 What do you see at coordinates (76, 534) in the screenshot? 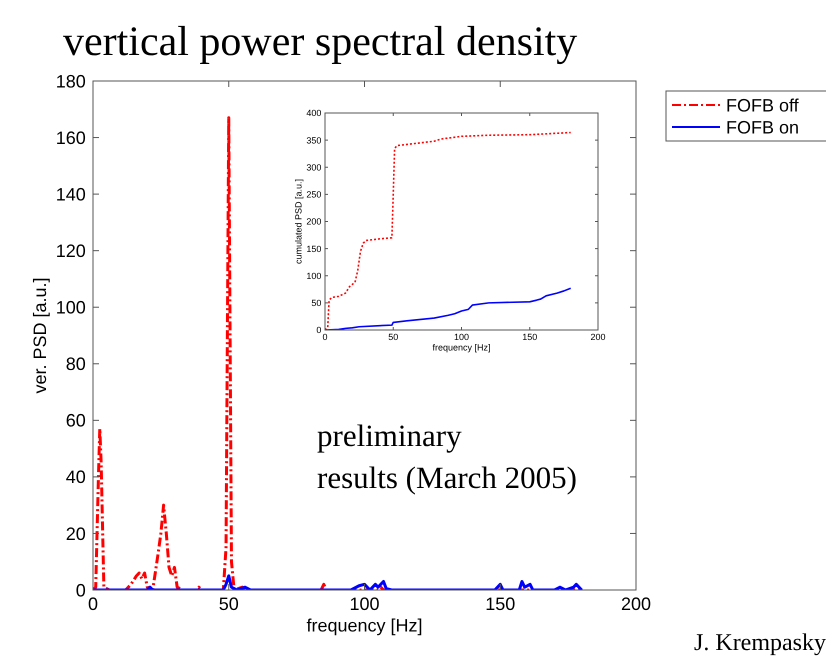
I see `y-tick-label: 20` at bounding box center [76, 534].